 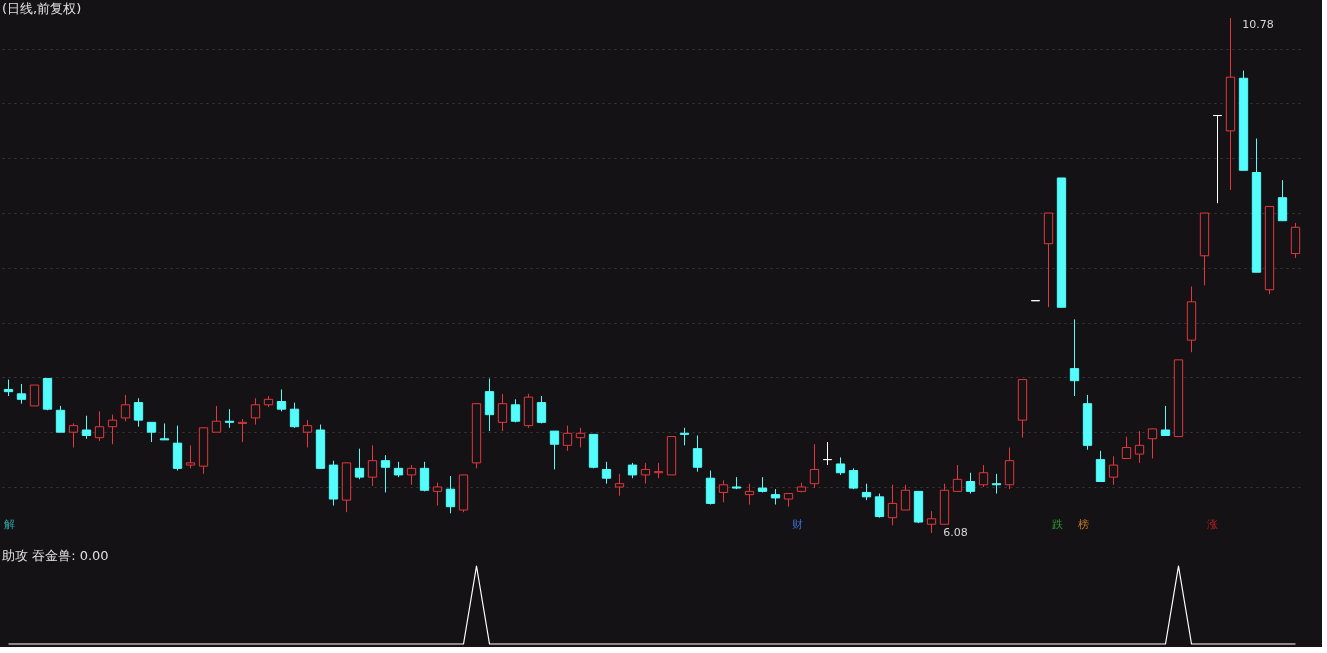 What do you see at coordinates (955, 532) in the screenshot?
I see `annotation: 6.08` at bounding box center [955, 532].